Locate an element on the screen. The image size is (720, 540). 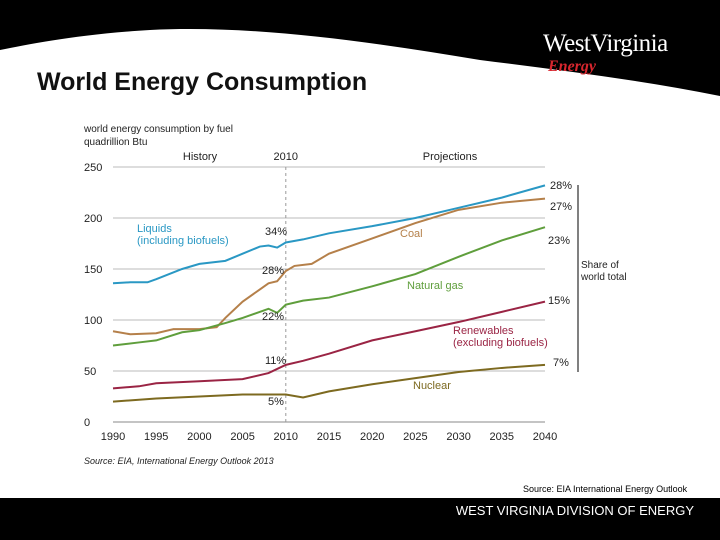
x-tick-label: 2025 is located at coordinates (415, 437).